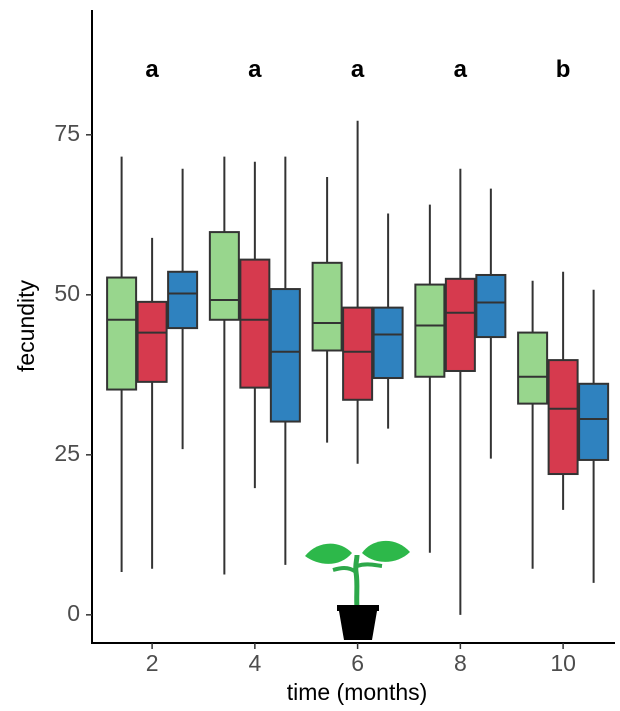 This screenshot has width=620, height=711. Describe the element at coordinates (563, 69) in the screenshot. I see `annotation: b` at that location.